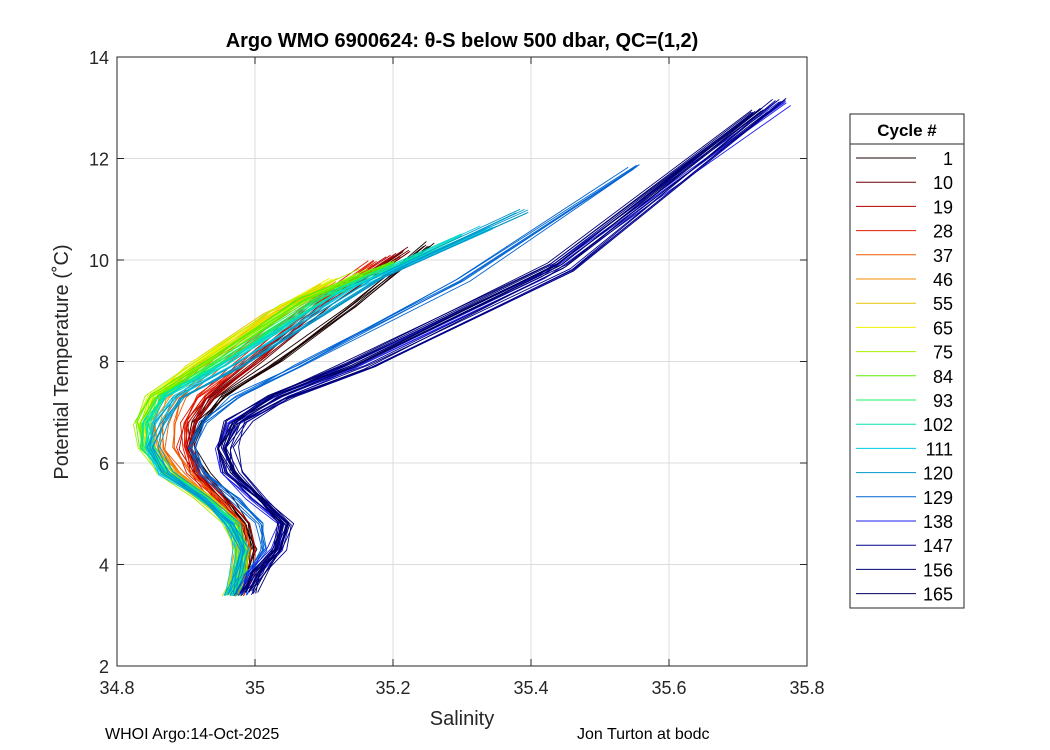  What do you see at coordinates (62, 361) in the screenshot?
I see `y-axis-label: Potential Temperature (˚C)` at bounding box center [62, 361].